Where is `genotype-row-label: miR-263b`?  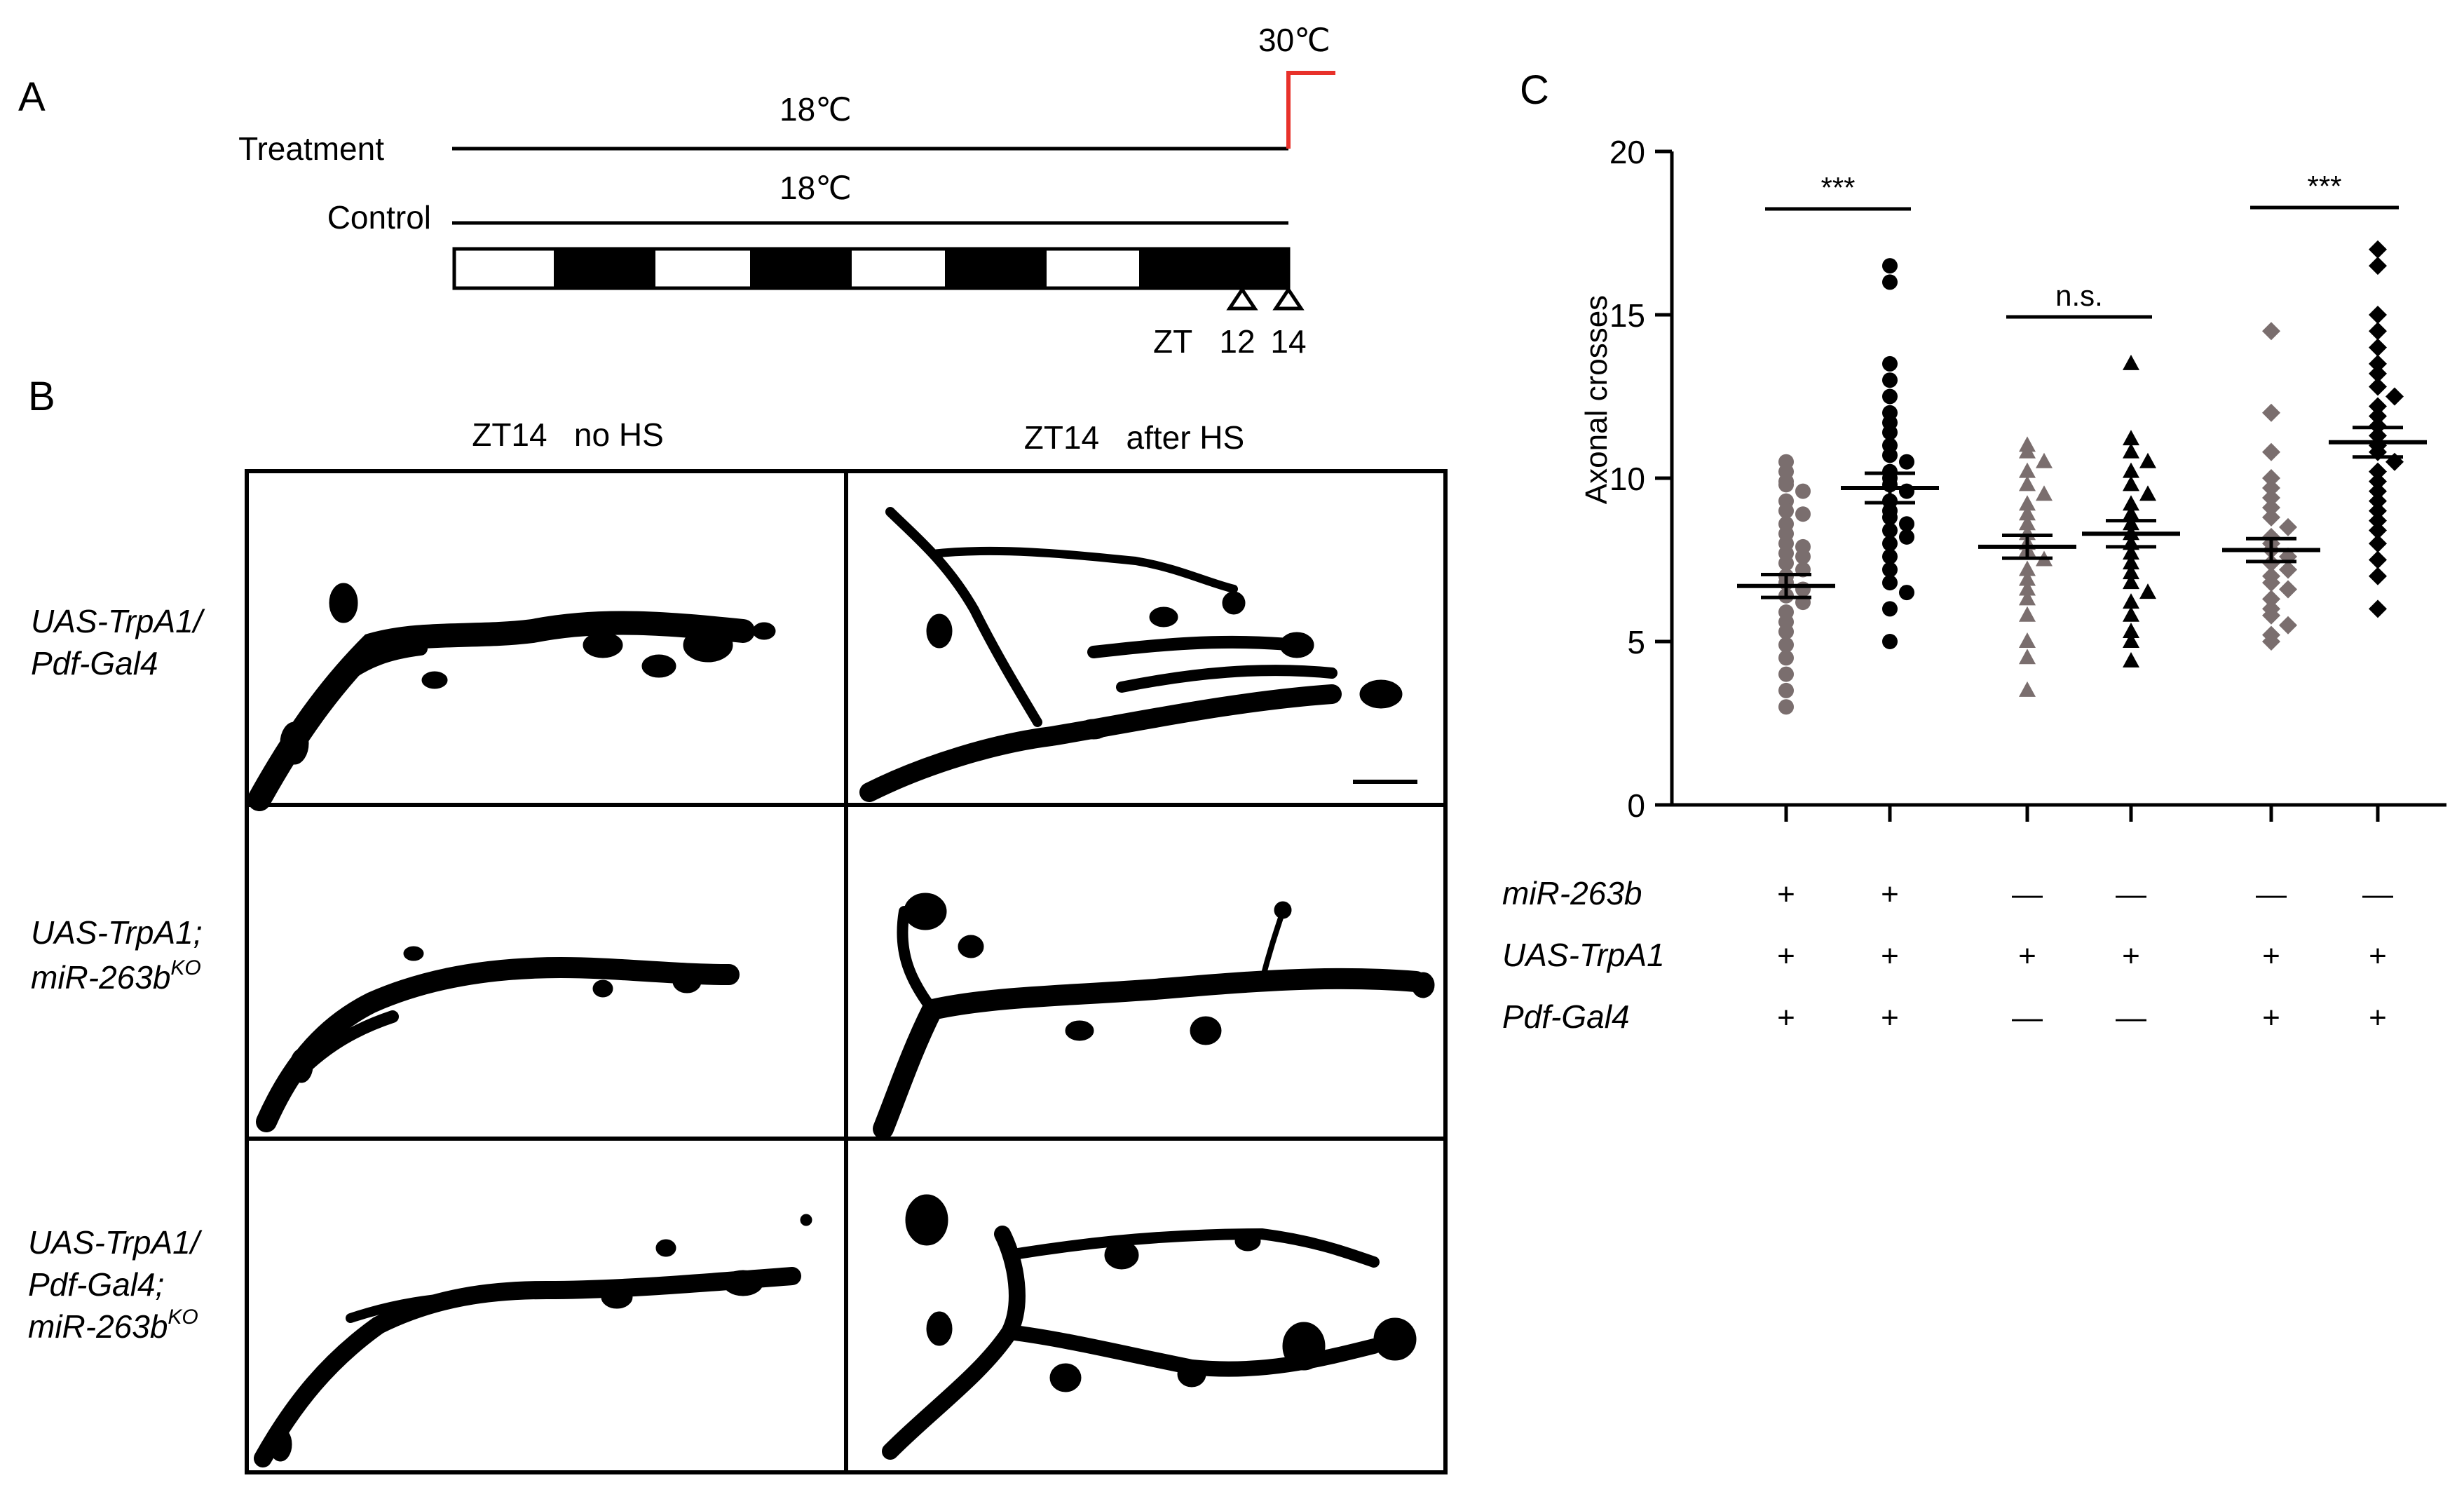
genotype-row-label: miR-263b is located at coordinates (1572, 893).